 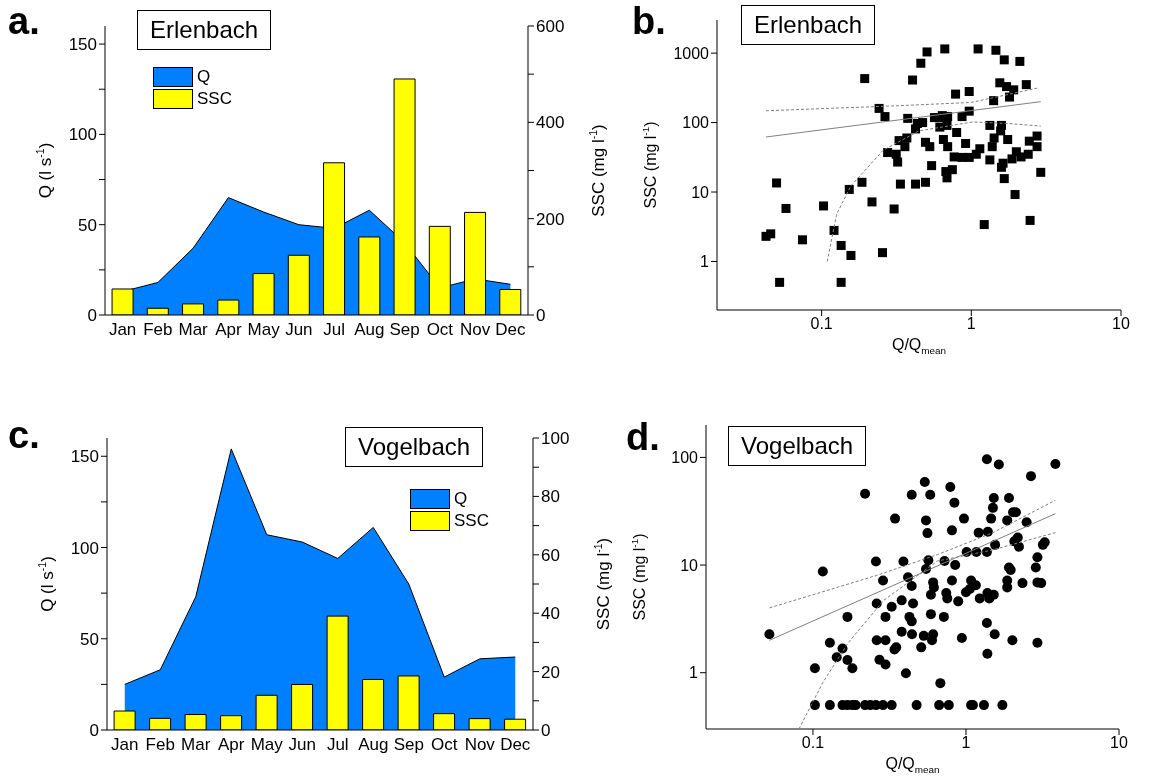 What do you see at coordinates (555, 439) in the screenshot?
I see `y2-tick-label: 100` at bounding box center [555, 439].